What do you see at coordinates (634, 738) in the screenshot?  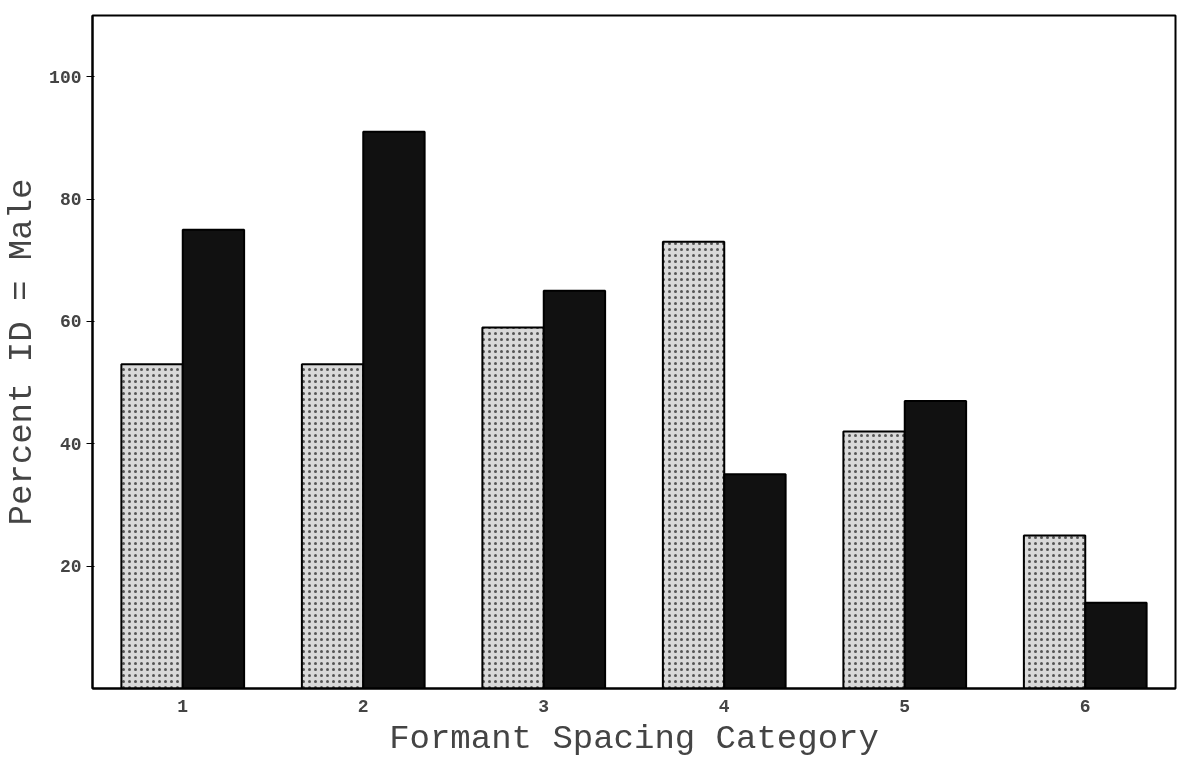 I see `x-axis-title: Formant Spacing Category` at bounding box center [634, 738].